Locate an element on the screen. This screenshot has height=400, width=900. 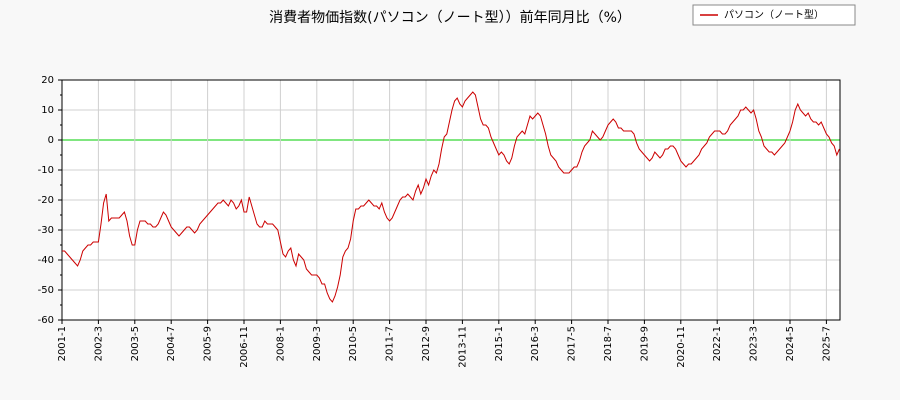
x-tick-label: 2015-1 is located at coordinates (499, 343).